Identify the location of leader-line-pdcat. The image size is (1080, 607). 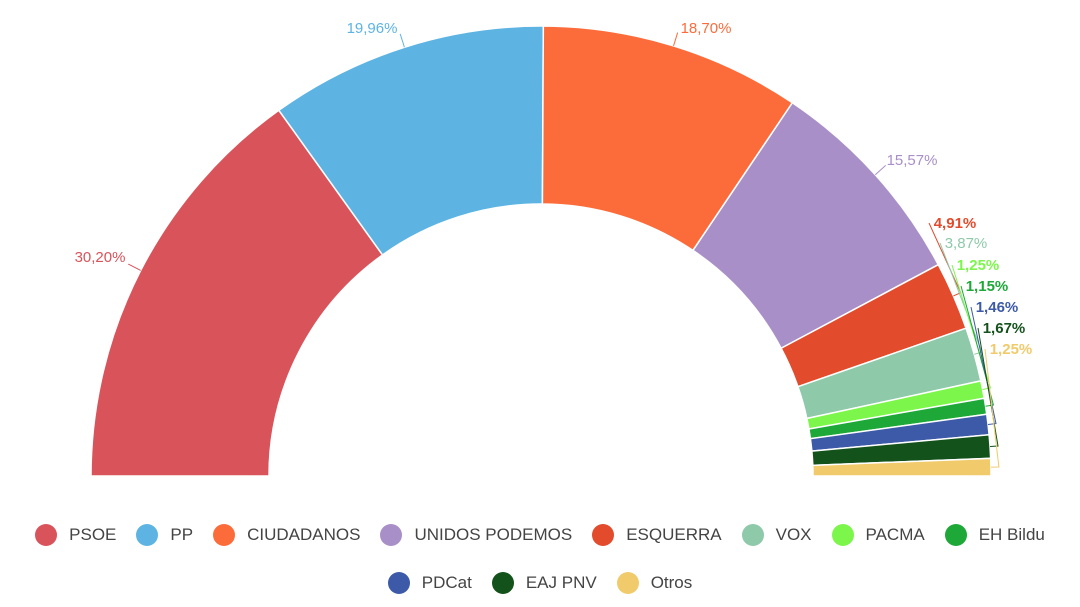
(983, 366).